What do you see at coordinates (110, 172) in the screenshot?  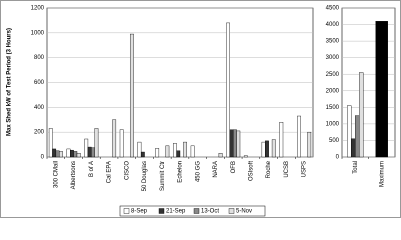 I see `x-tick-label: Cal EPA` at bounding box center [110, 172].